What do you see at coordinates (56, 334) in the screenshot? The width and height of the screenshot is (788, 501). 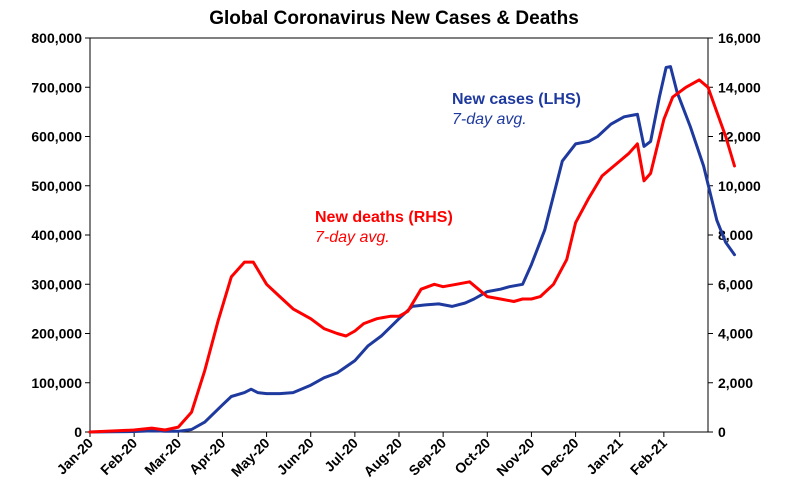 I see `y-left-tick-label: 200,000` at bounding box center [56, 334].